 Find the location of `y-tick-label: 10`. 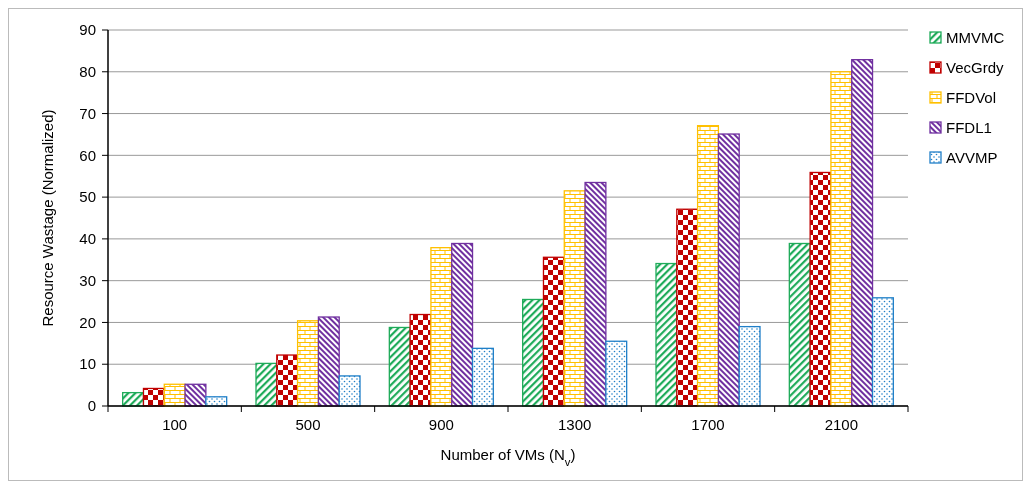

y-tick-label: 10 is located at coordinates (87, 364).